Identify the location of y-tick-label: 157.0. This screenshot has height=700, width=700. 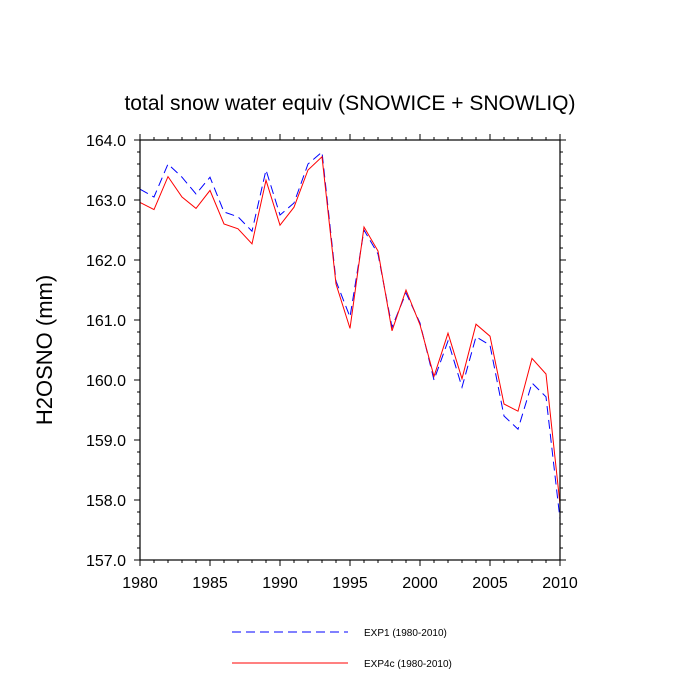
(106, 561).